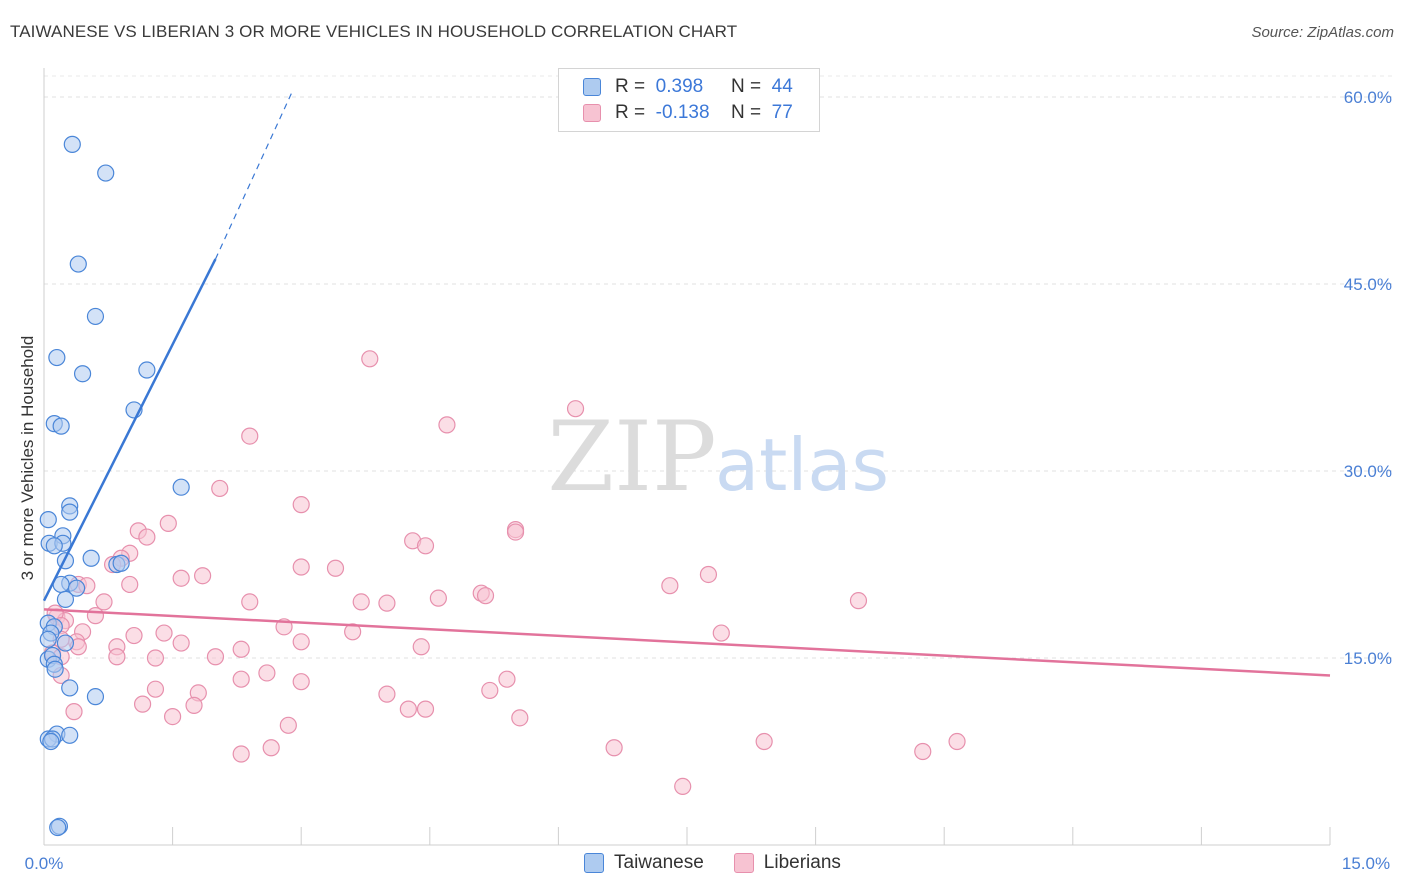 Image resolution: width=1406 pixels, height=892 pixels. Describe the element at coordinates (743, 863) in the screenshot. I see `liberians-legend-swatch` at that location.